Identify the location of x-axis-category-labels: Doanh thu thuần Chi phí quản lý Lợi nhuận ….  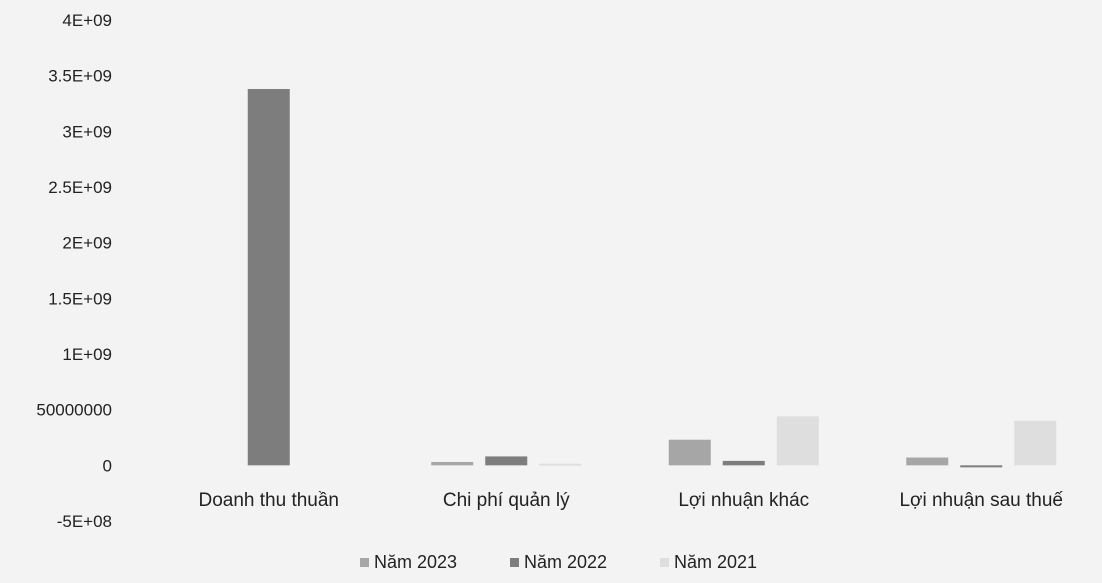
(630, 500).